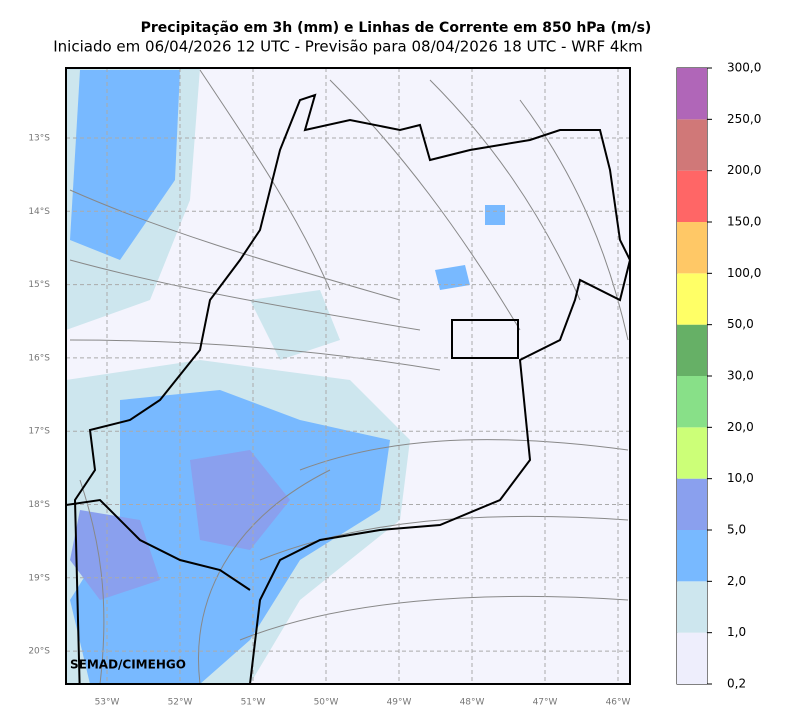 The image size is (786, 728). I want to click on lon-label: 50°W, so click(326, 703).